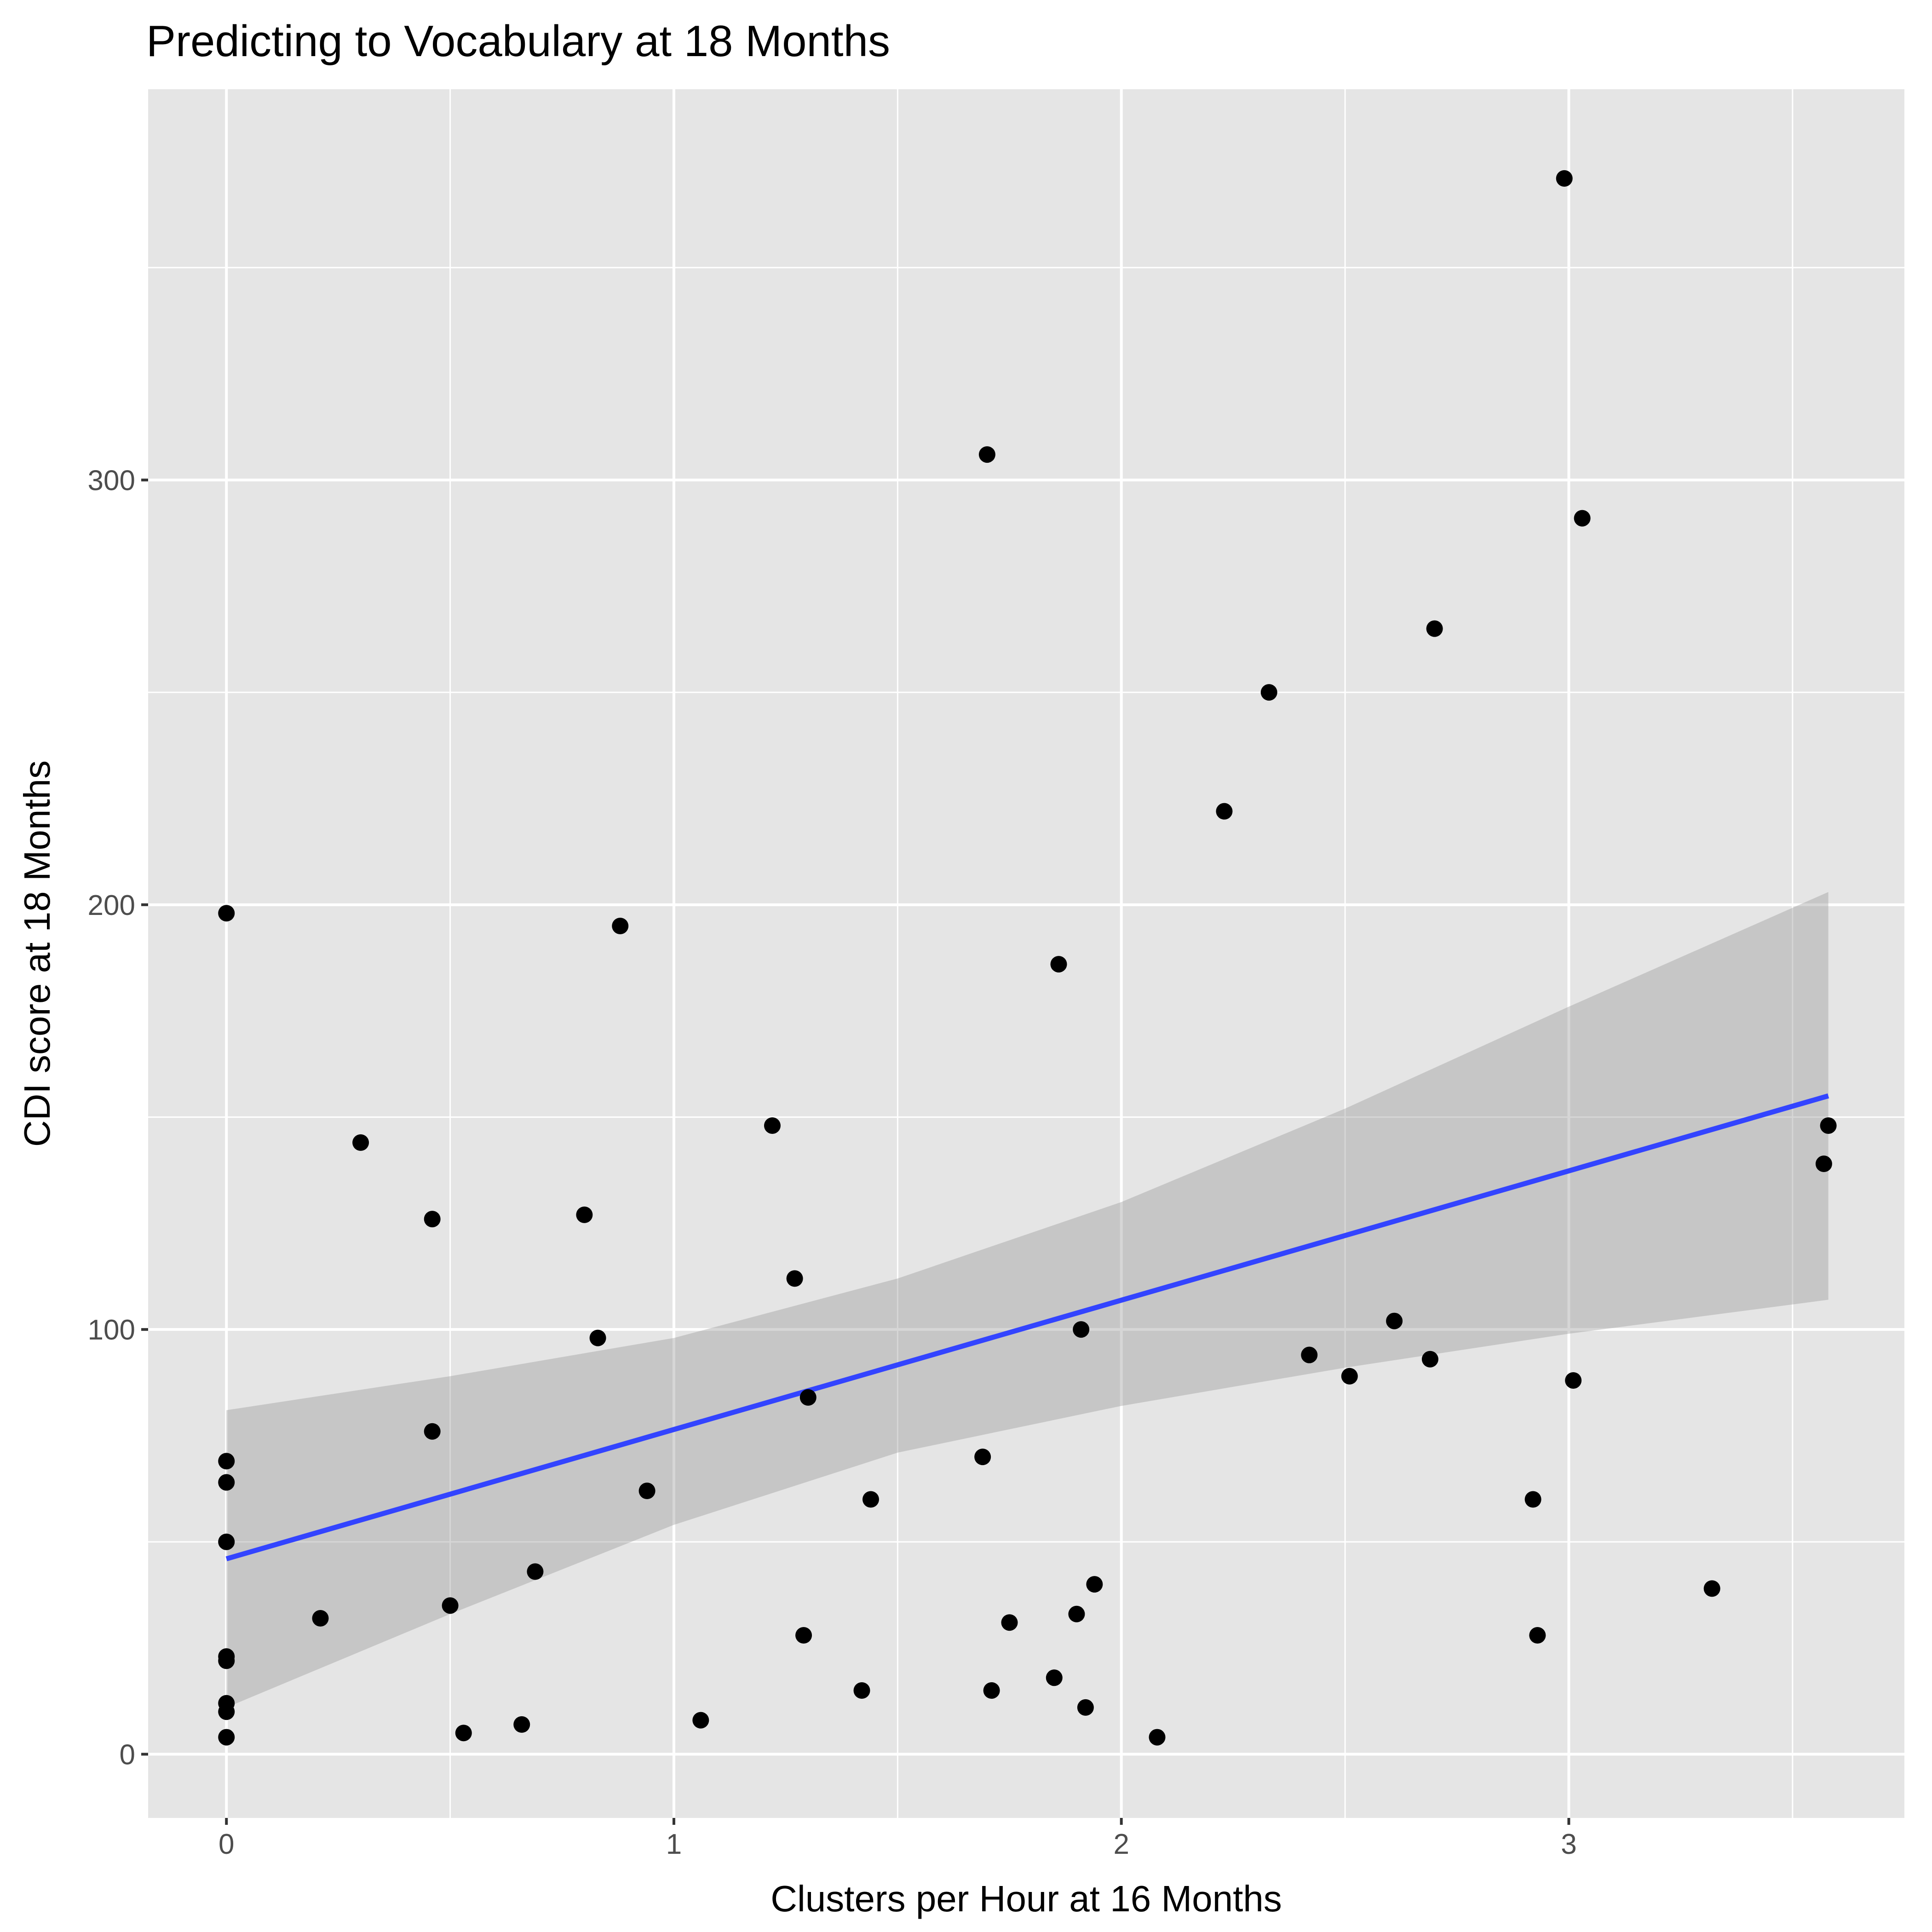 Image resolution: width=1932 pixels, height=1932 pixels. I want to click on y-axis-title: CDI score at 18 Months, so click(37, 953).